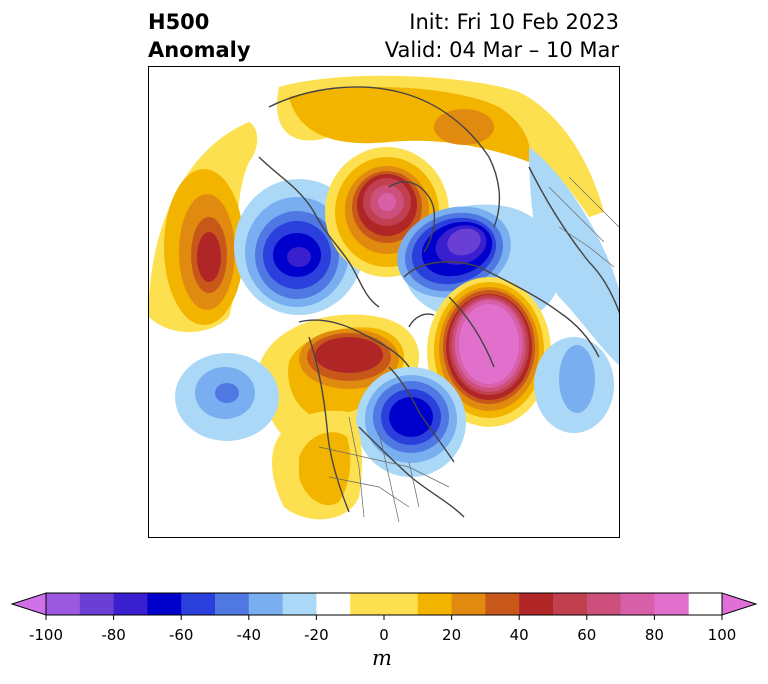  I want to click on anomaly-east-na-negative, so click(411, 422).